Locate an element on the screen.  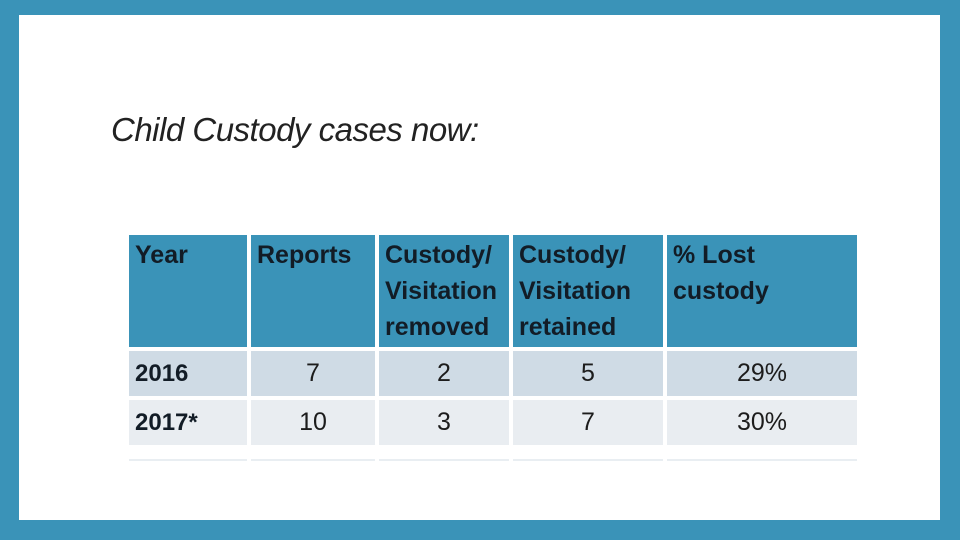
header-cell-year: Year is located at coordinates (188, 291).